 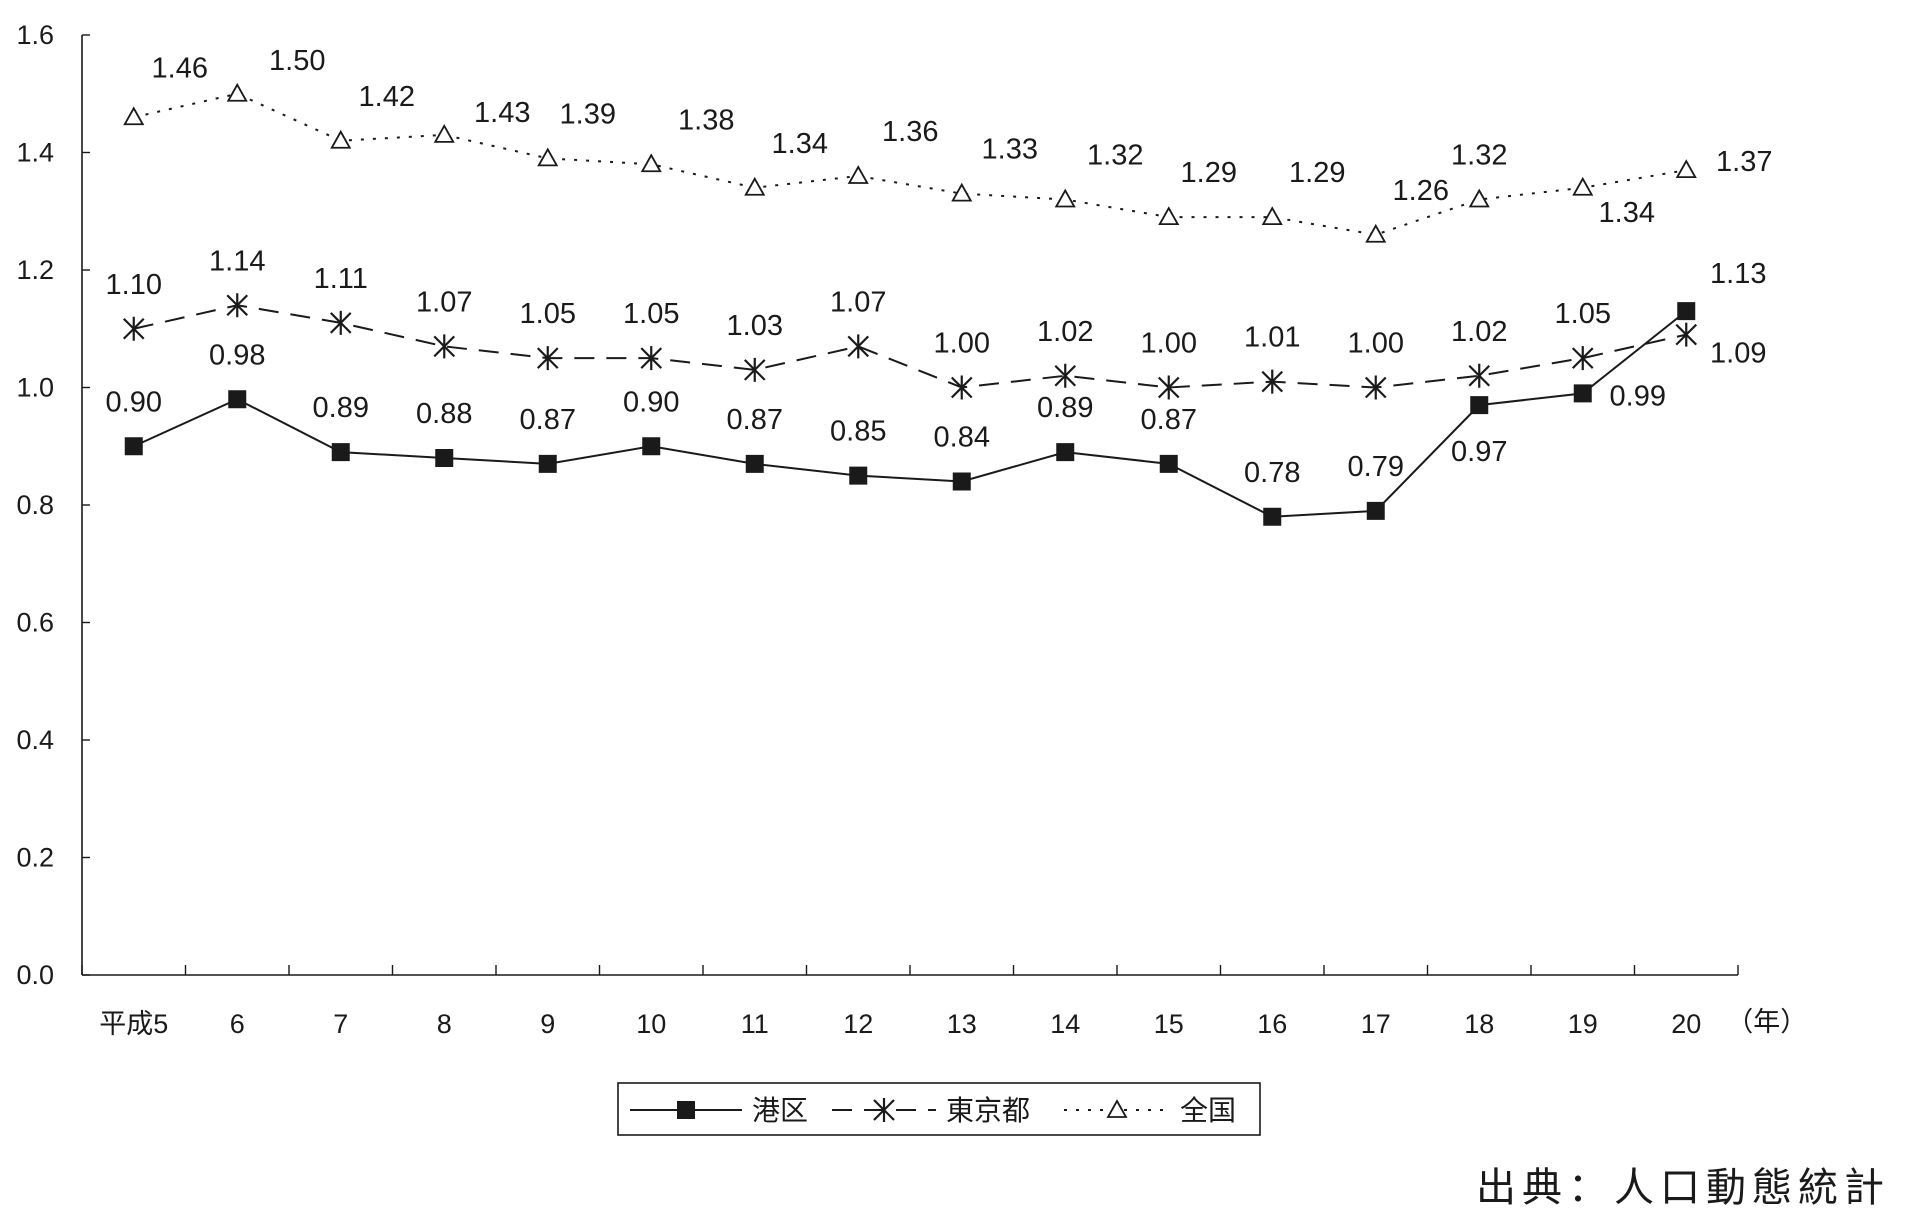 I want to click on legend-label: 東京都, so click(x=988, y=1110).